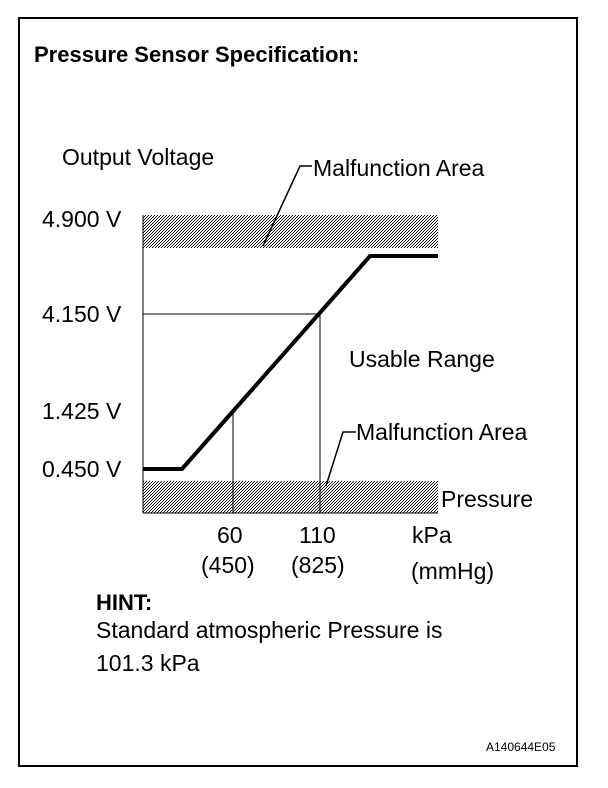 The image size is (608, 788). Describe the element at coordinates (138, 157) in the screenshot. I see `y-axis-label: Output Voltage` at that location.